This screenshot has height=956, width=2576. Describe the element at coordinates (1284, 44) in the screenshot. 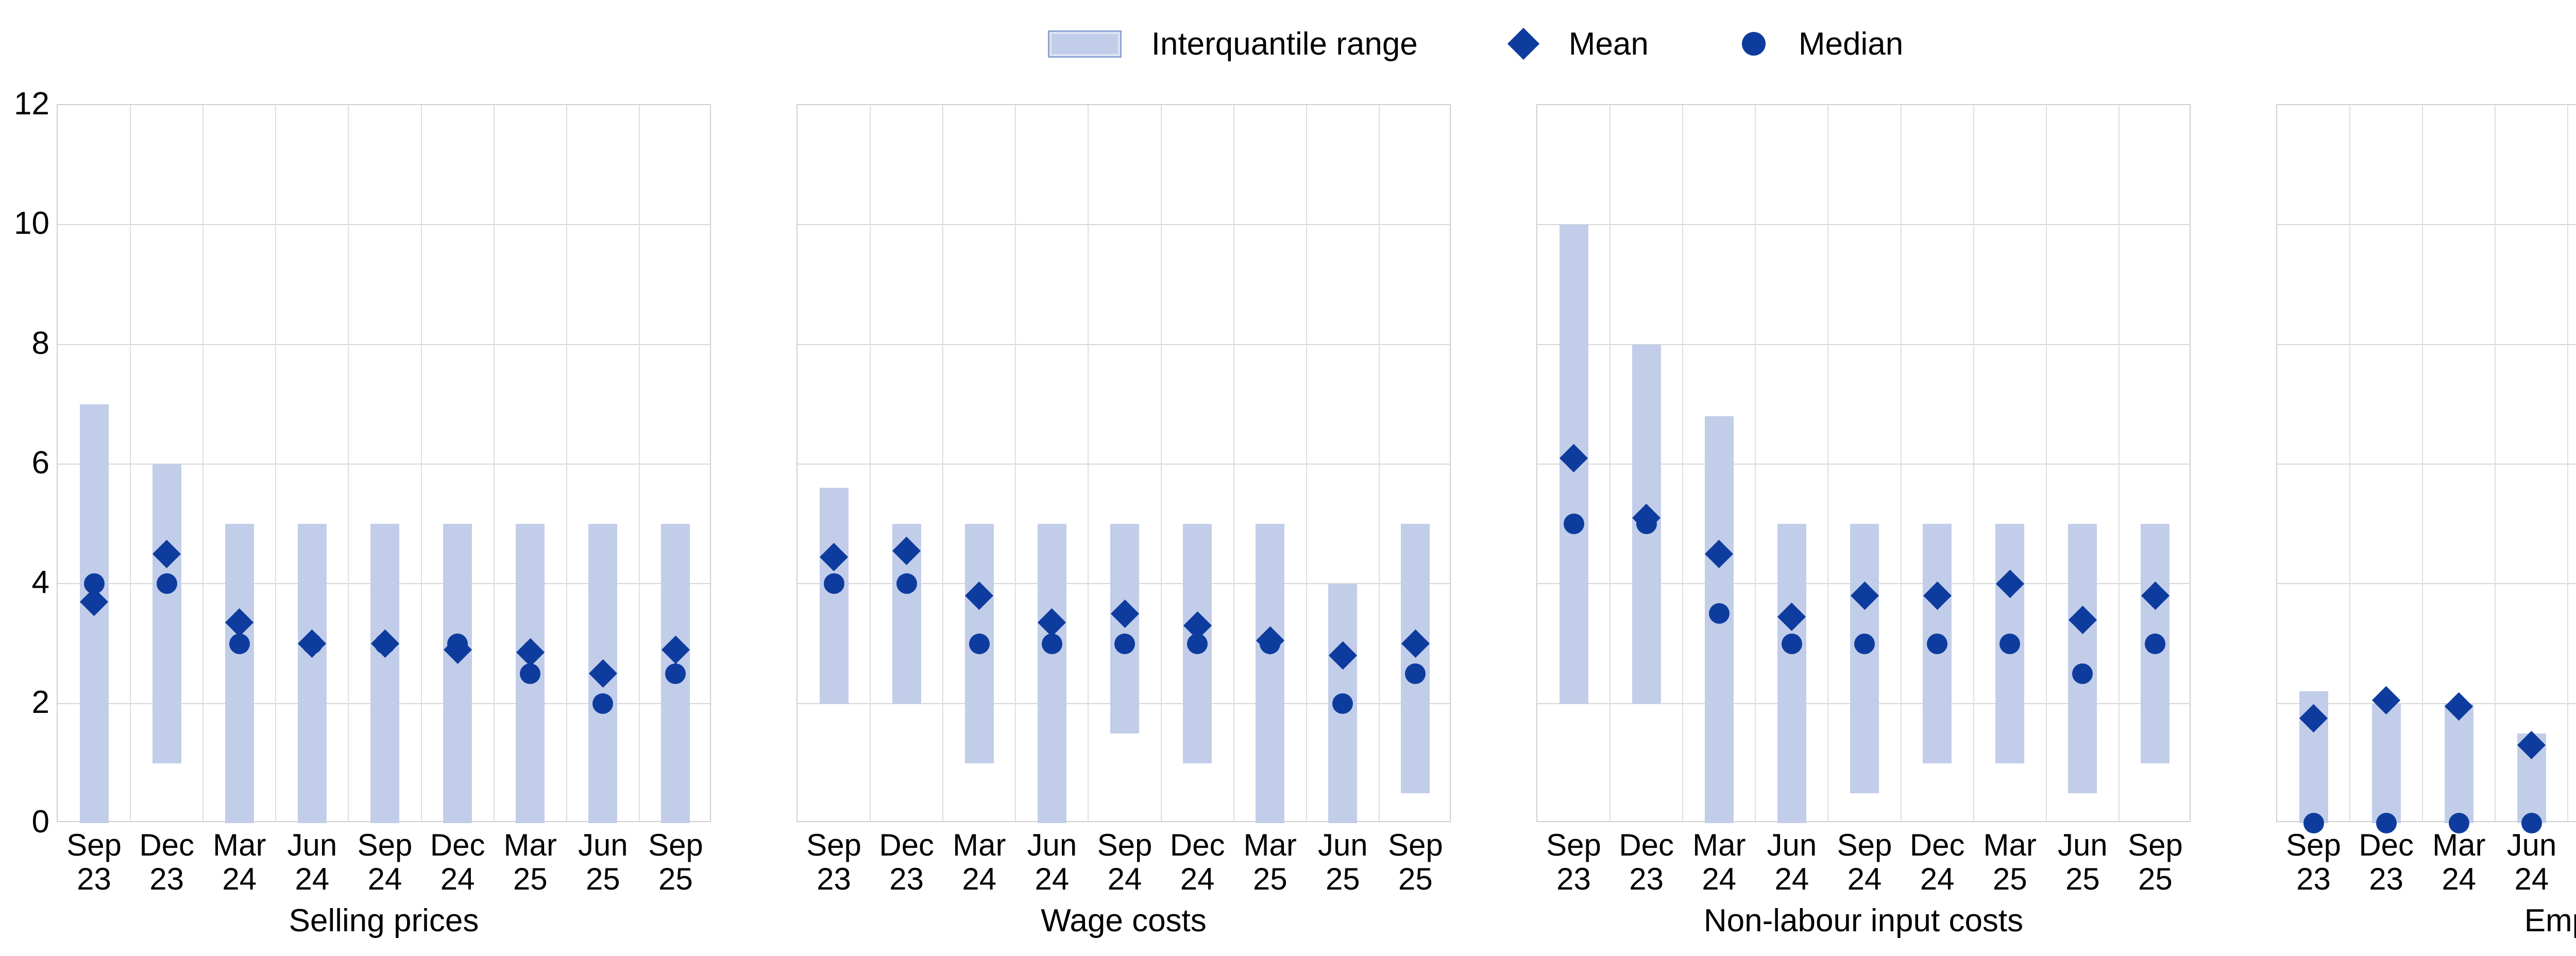

I see `legend-iqr-label: Interquantile range` at that location.